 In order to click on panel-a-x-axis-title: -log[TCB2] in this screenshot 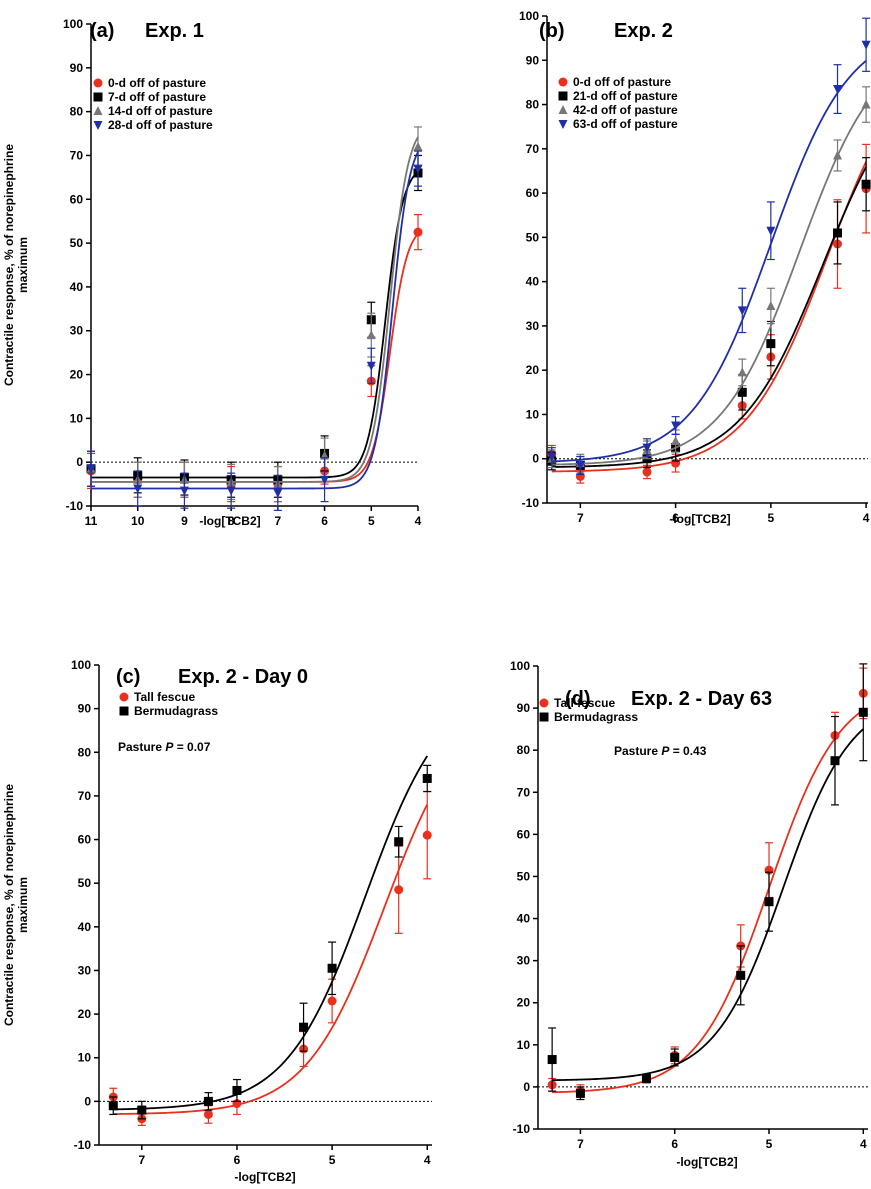, I will do `click(229, 521)`.